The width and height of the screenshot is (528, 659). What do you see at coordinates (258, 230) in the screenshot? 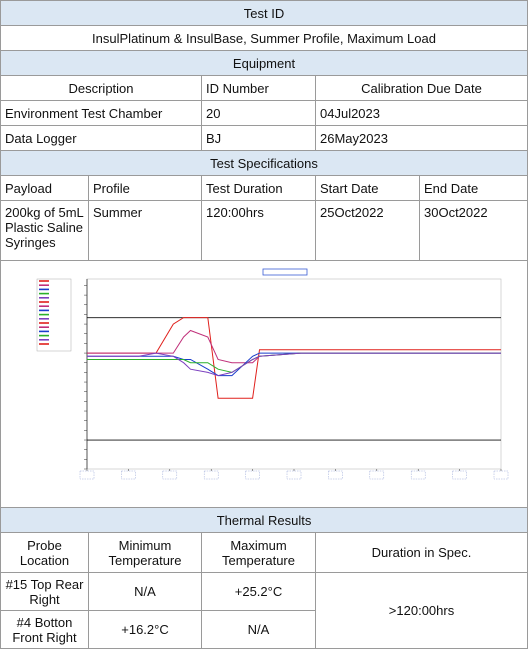
I see `specs-duration: 120:00hrs` at bounding box center [258, 230].